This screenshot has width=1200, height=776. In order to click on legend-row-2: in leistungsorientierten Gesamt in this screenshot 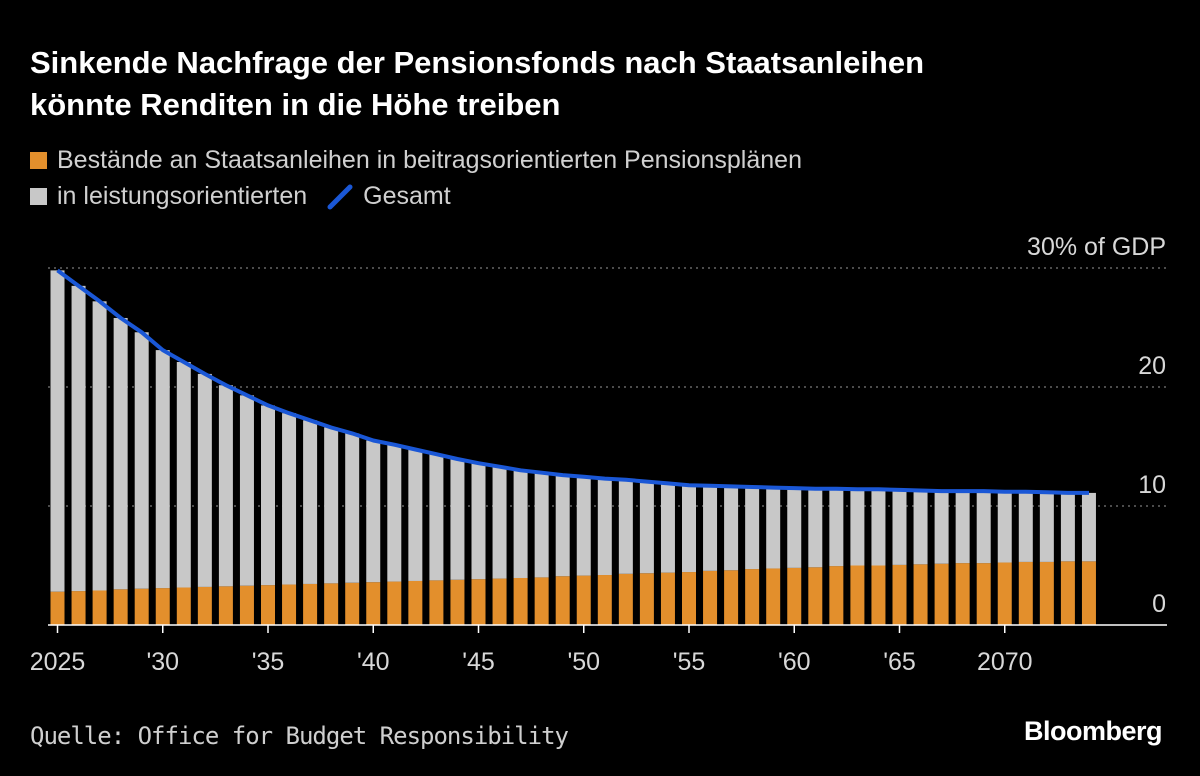, I will do `click(240, 196)`.